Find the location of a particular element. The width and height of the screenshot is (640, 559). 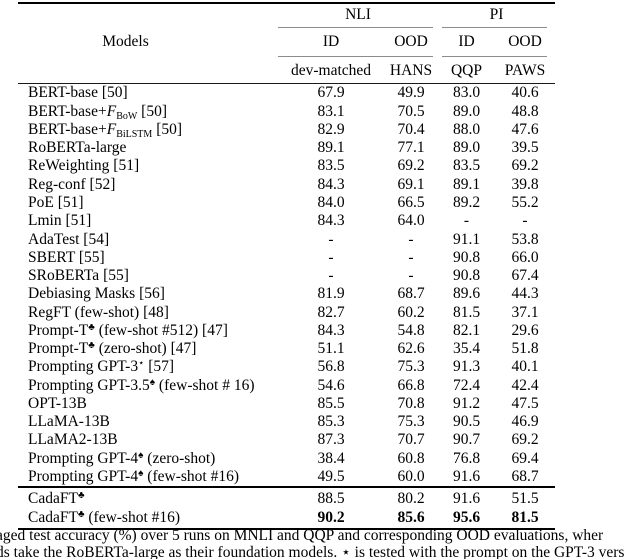

value-cell-pi-id: 72.4 is located at coordinates (466, 385).